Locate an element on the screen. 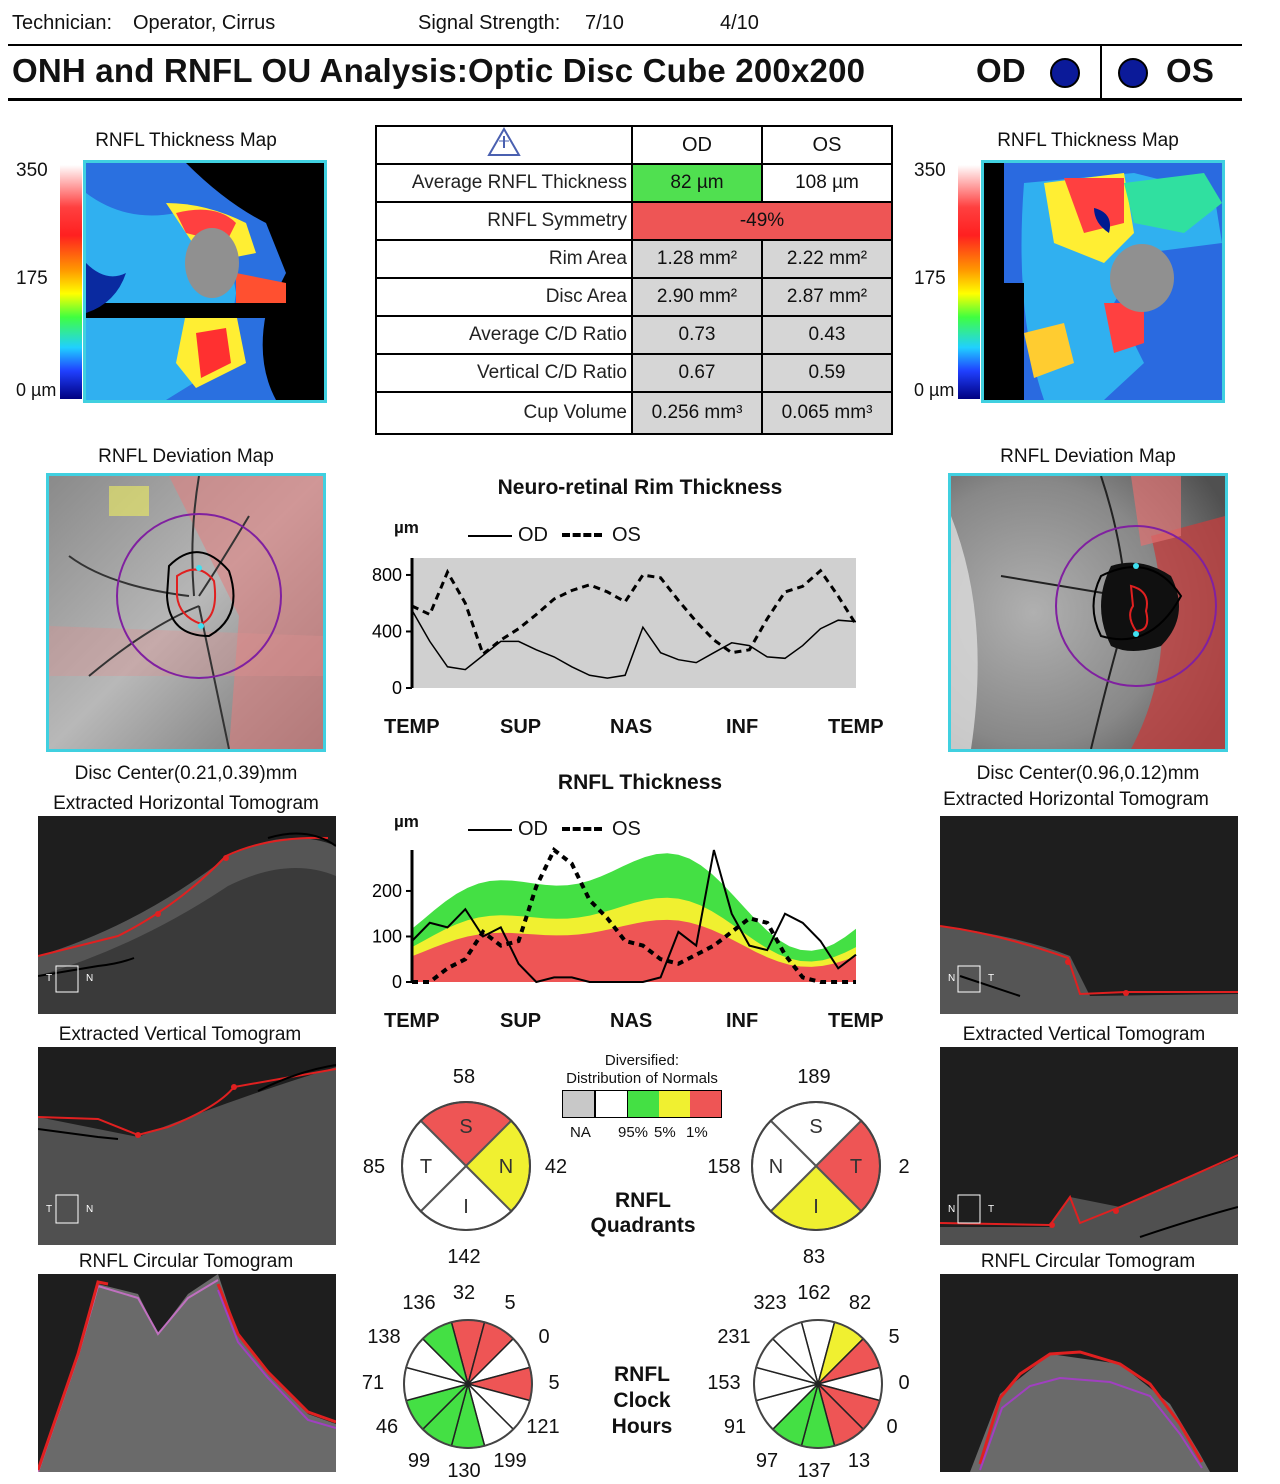  os-scale-mid: 175 is located at coordinates (930, 278).